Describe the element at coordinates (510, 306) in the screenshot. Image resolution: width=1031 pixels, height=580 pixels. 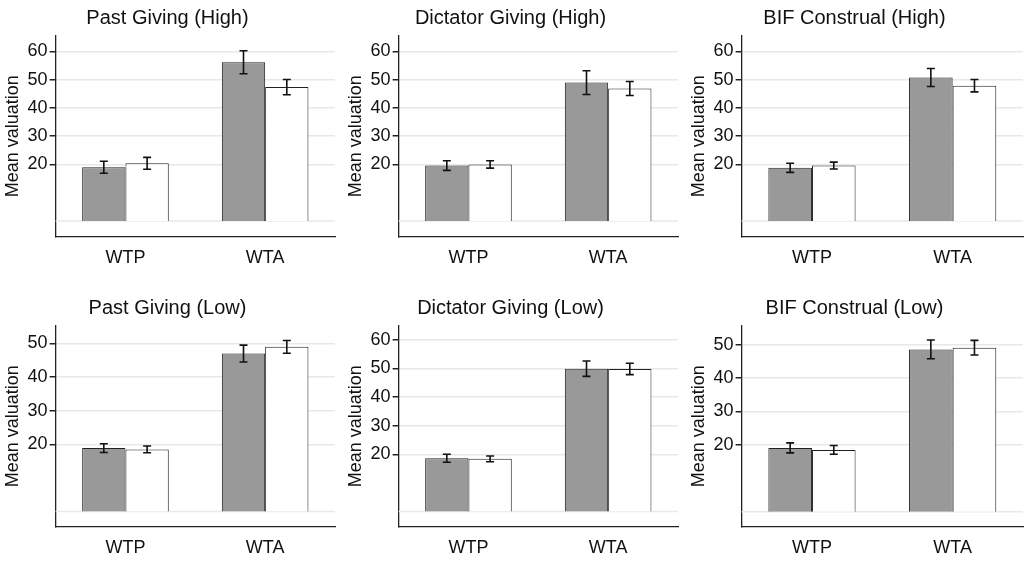
I see `chart-title: Dictator Giving (Low)` at that location.